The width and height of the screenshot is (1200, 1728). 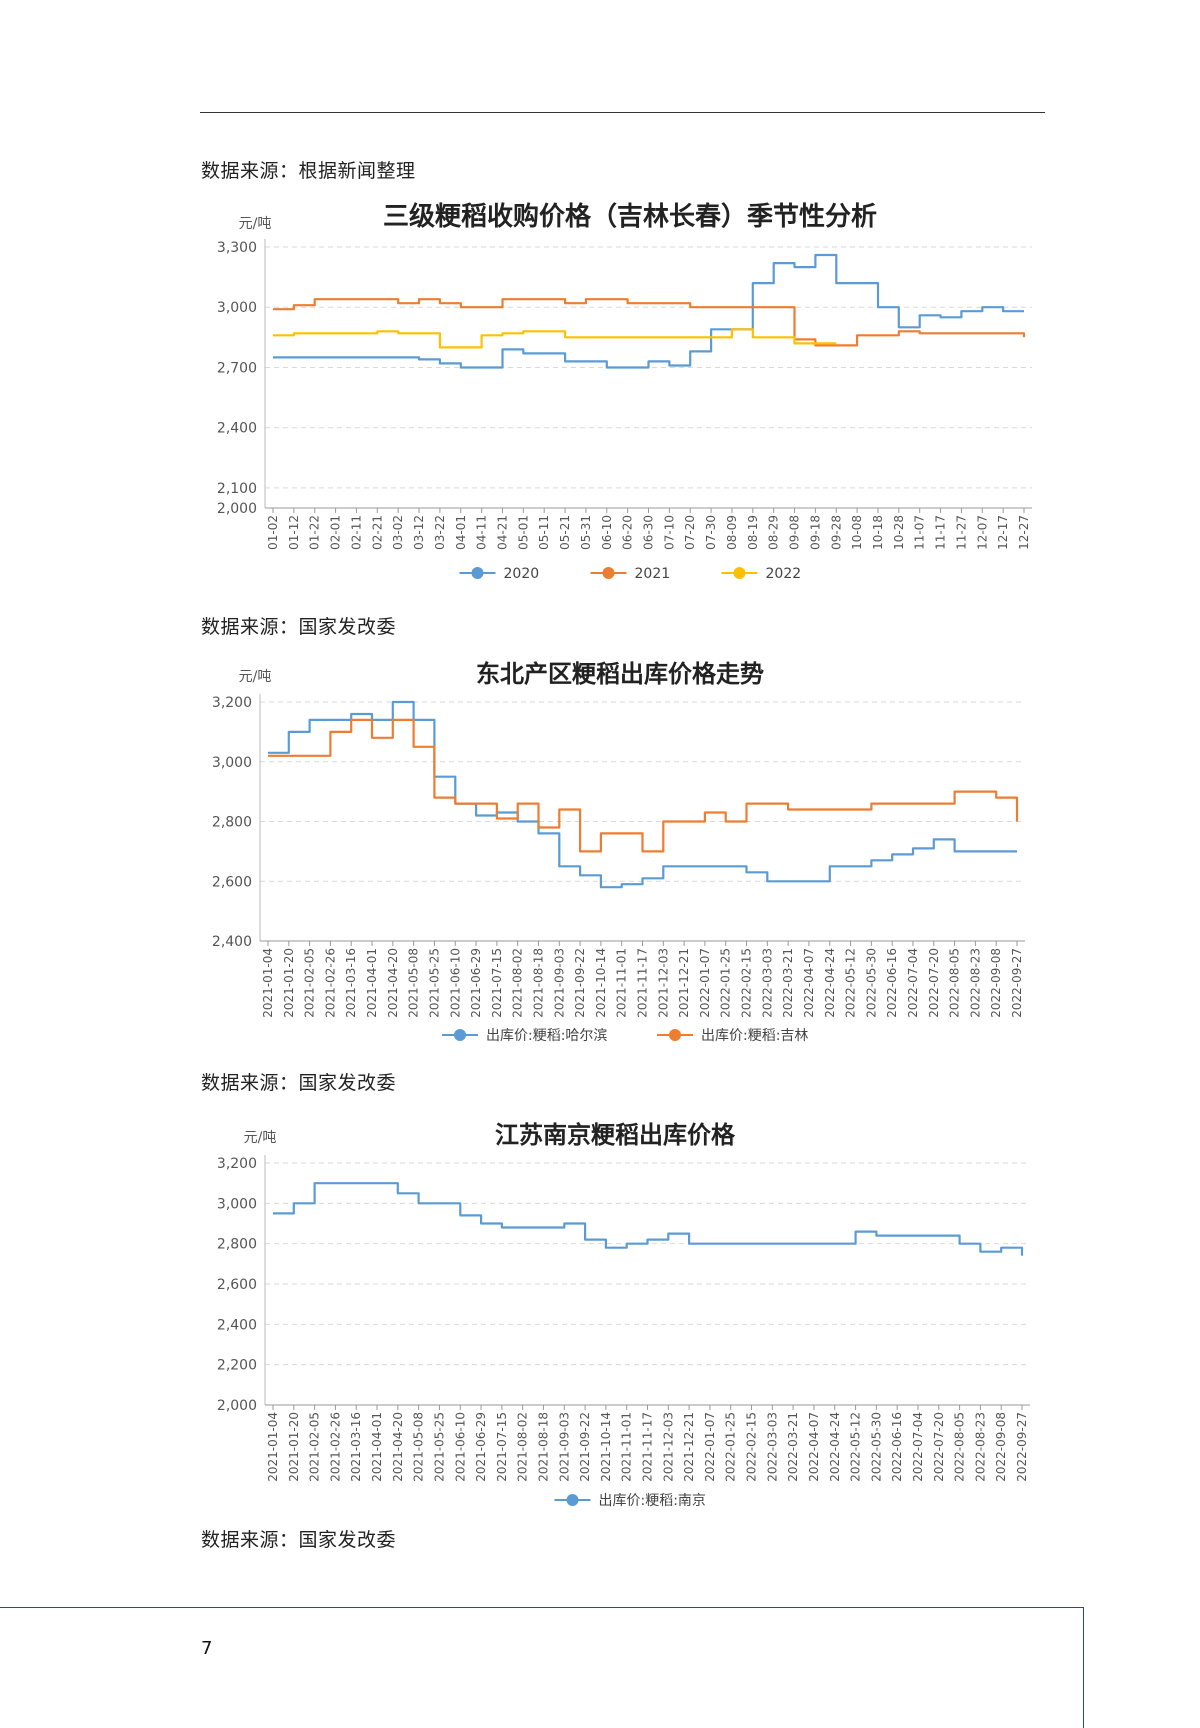 I want to click on page-number: 7, so click(x=207, y=1648).